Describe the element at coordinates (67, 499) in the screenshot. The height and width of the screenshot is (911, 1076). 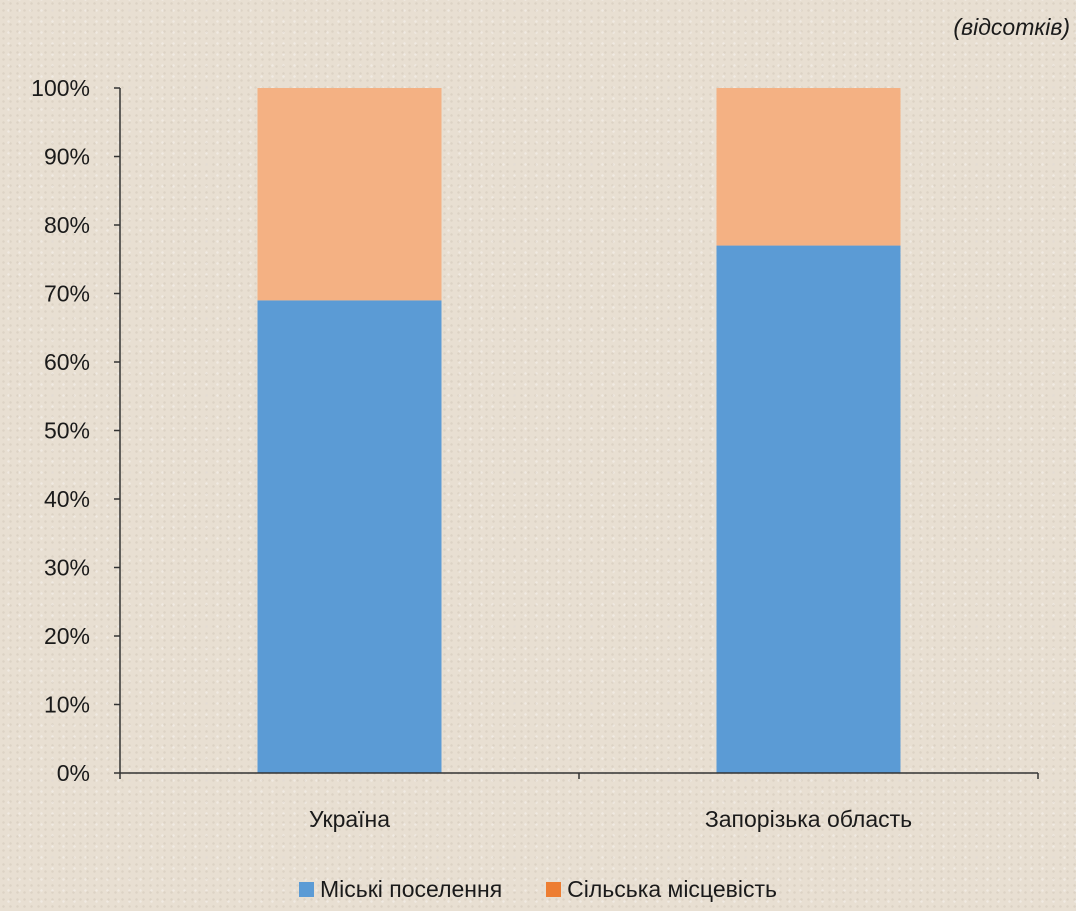
I see `y-tick-label-4: 40%` at that location.